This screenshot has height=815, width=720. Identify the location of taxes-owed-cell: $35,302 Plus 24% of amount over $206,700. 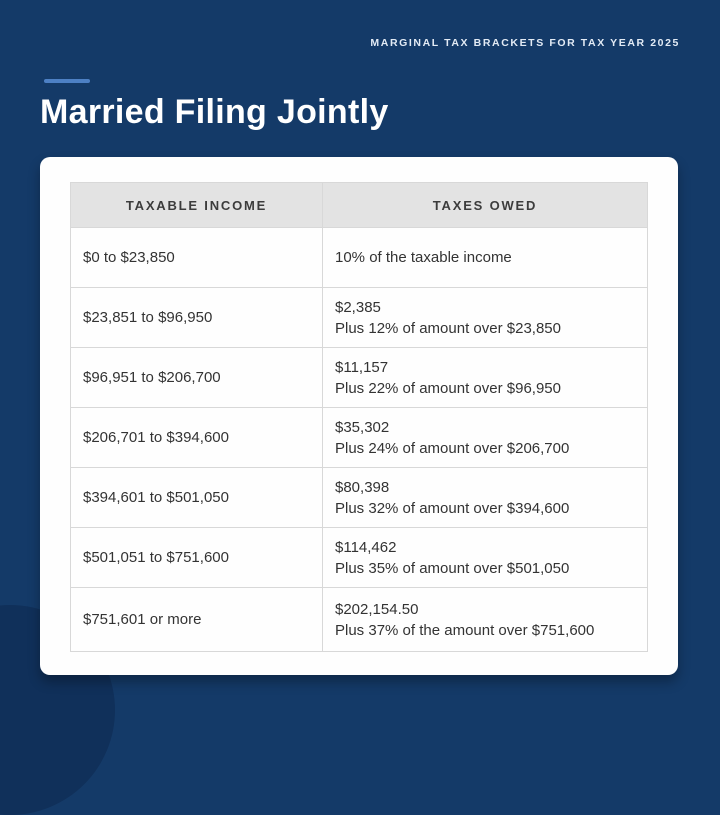
(485, 437).